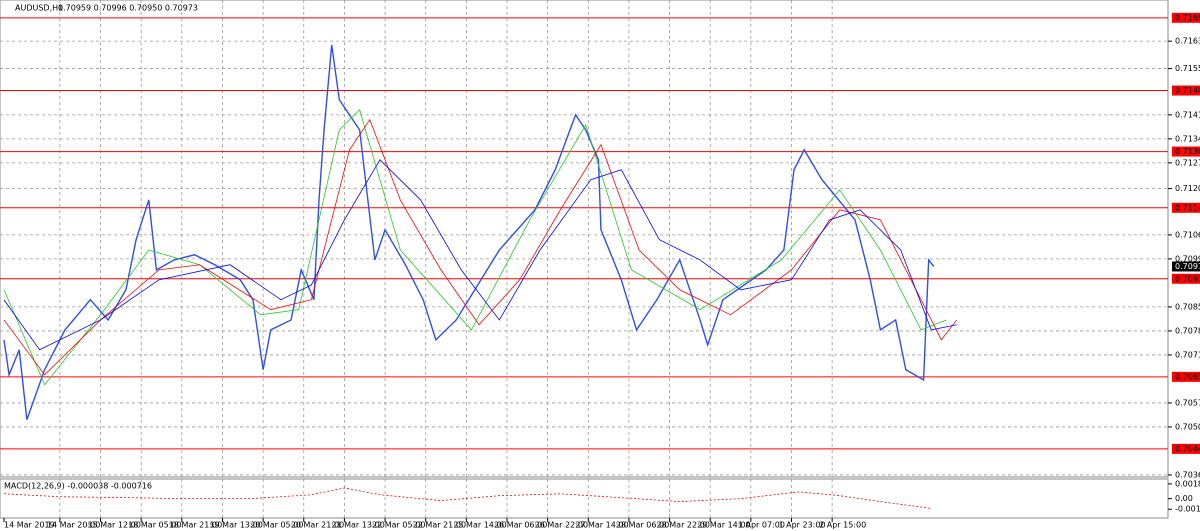 The height and width of the screenshot is (531, 1200). Describe the element at coordinates (1187, 330) in the screenshot. I see `y-tick-label: 0.70785` at that location.